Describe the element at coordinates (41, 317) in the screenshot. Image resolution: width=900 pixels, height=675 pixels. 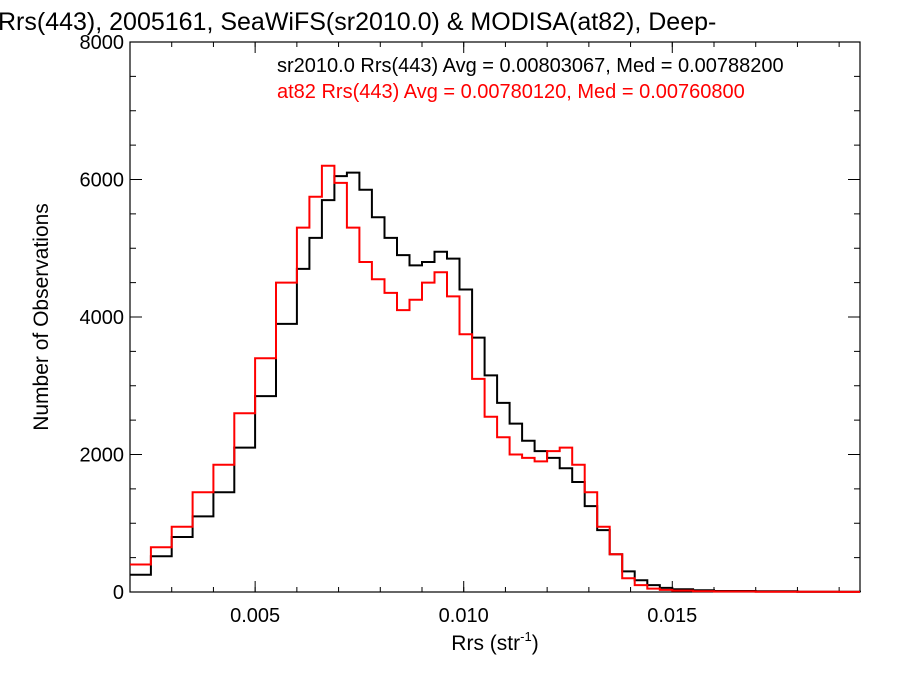
I see `y-axis-label: Number of Observations` at that location.